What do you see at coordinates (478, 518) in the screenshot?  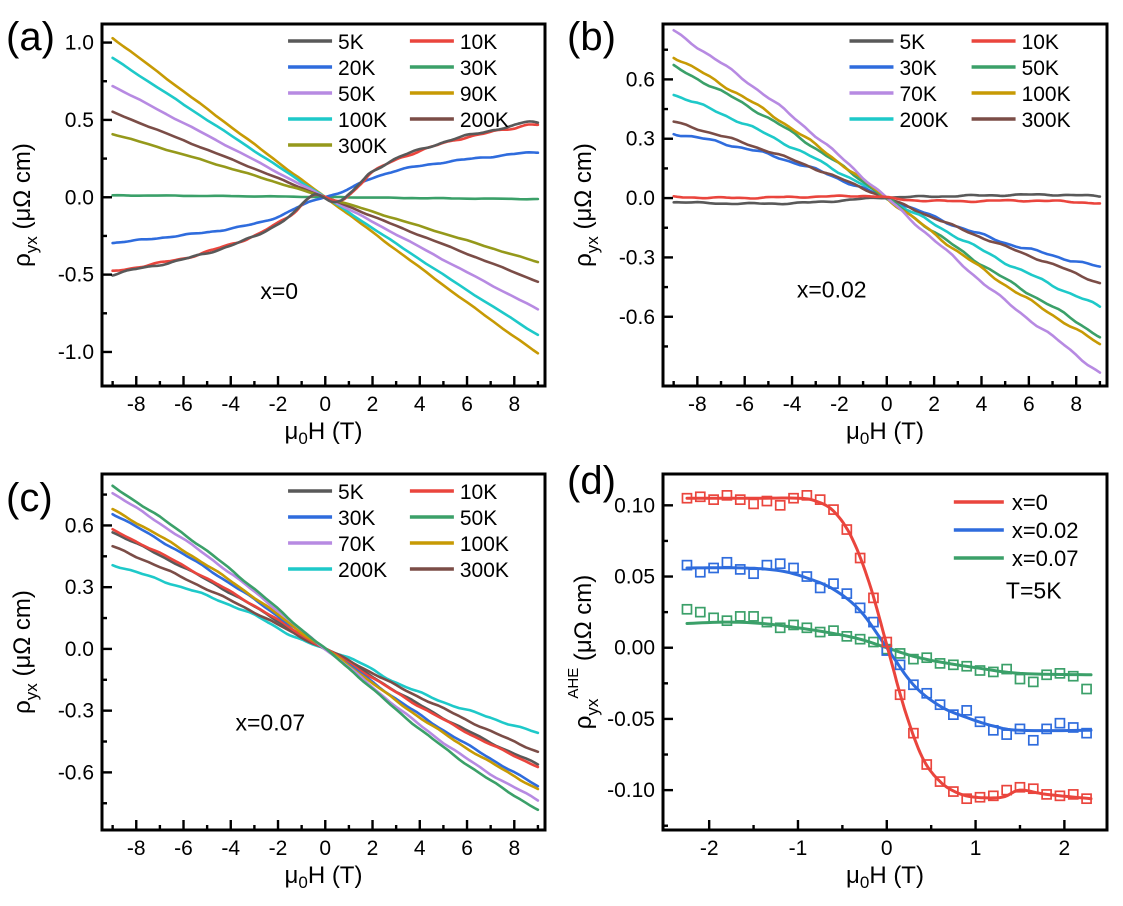 I see `legend-label: 50K` at bounding box center [478, 518].